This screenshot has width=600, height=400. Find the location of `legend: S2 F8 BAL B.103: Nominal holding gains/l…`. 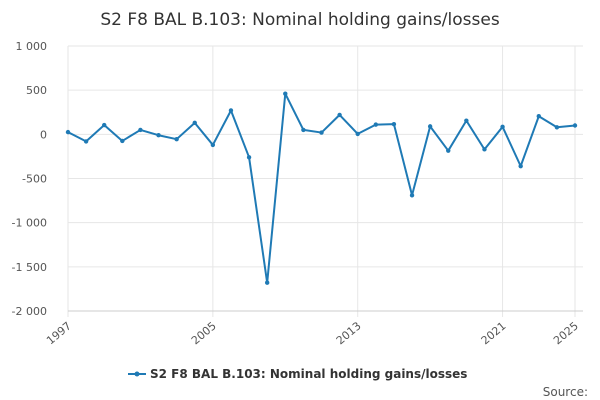

legend: S2 F8 BAL B.103: Nominal holding gains/l… is located at coordinates (297, 374).